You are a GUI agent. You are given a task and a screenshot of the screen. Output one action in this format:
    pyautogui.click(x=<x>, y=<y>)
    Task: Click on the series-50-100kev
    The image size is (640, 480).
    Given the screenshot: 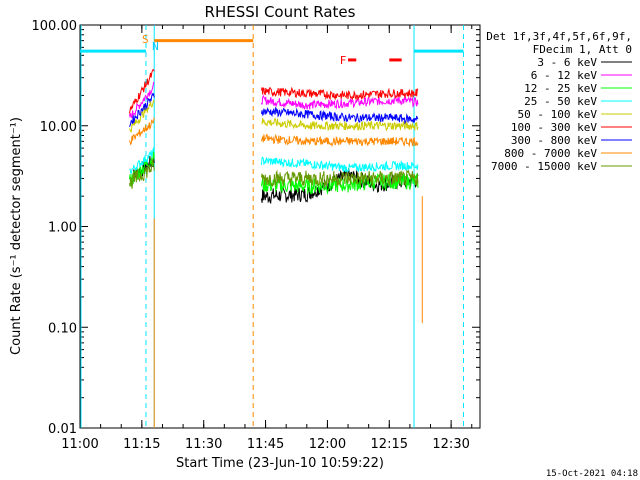 What is the action you would take?
    pyautogui.click(x=274, y=116)
    